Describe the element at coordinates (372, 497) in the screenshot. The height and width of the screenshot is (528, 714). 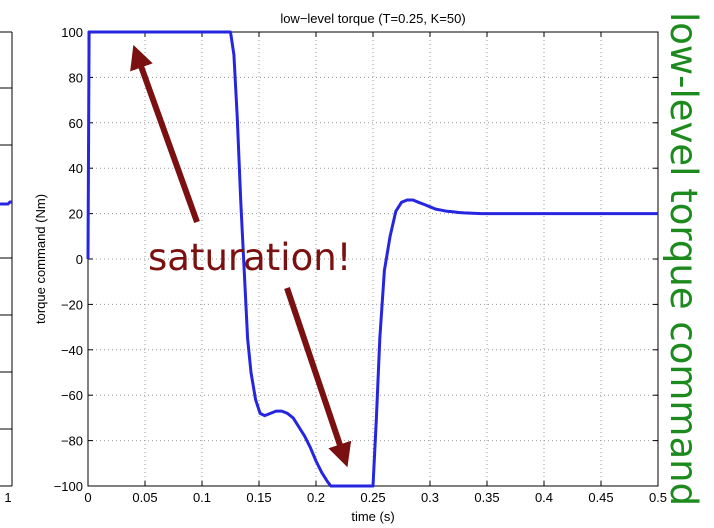
I see `x-tick-label: 0.25` at that location.